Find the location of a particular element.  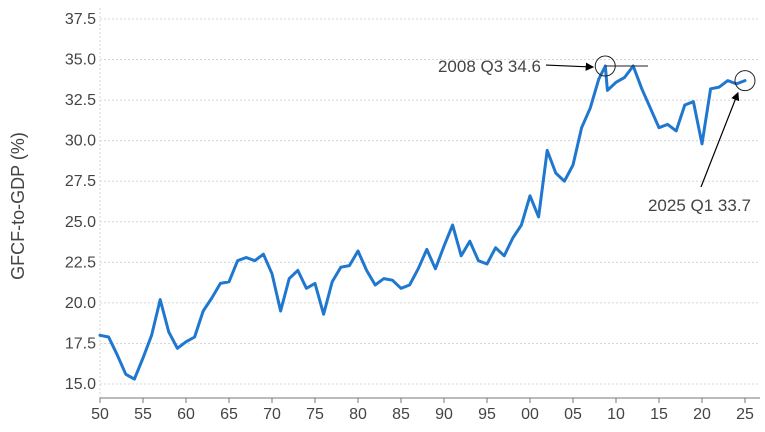

y-tick-label: 37.5 is located at coordinates (80, 19).